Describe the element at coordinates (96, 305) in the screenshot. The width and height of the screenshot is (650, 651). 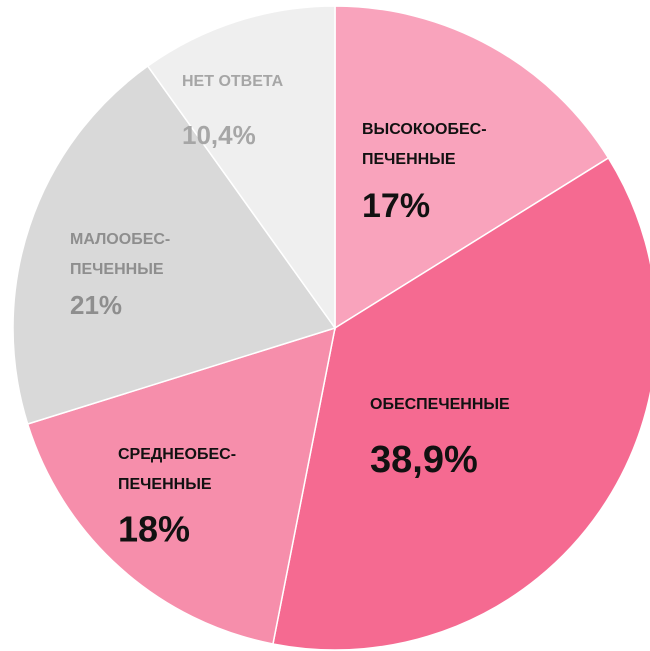
I see `slice-value-label: 21%` at that location.